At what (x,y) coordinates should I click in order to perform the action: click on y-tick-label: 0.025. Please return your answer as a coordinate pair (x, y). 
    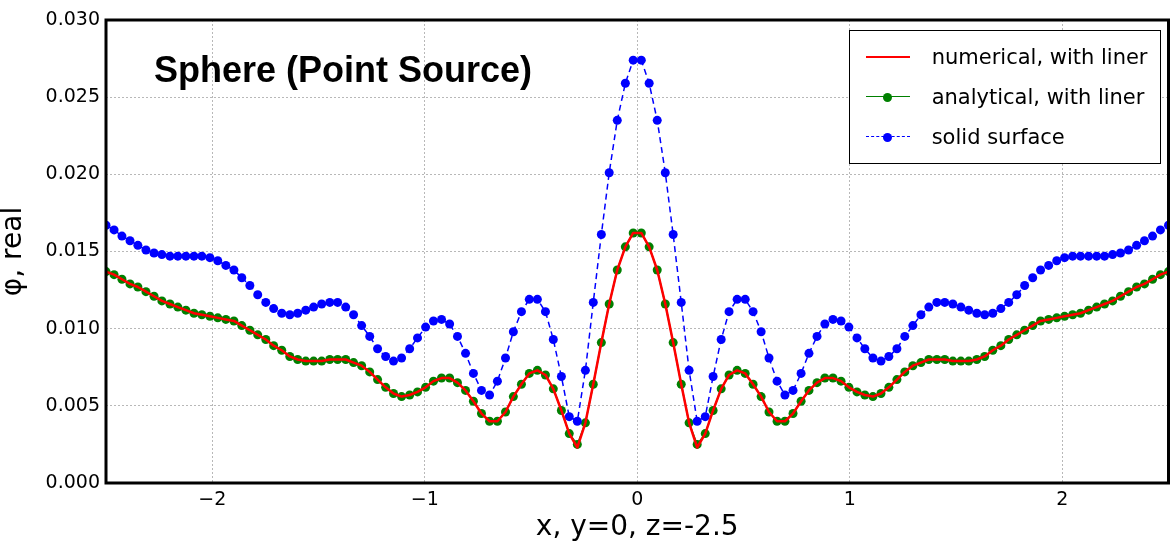
    Looking at the image, I should click on (72, 95).